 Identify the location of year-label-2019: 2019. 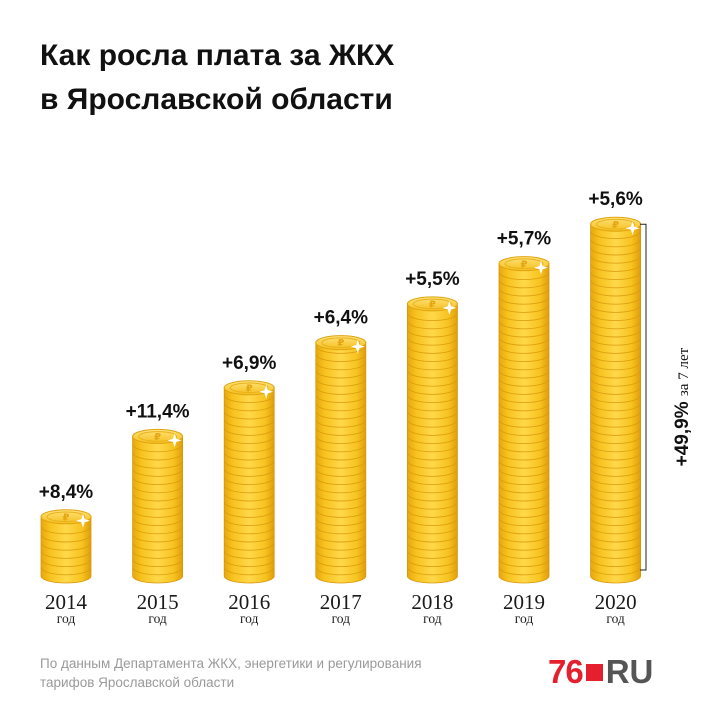
(524, 602).